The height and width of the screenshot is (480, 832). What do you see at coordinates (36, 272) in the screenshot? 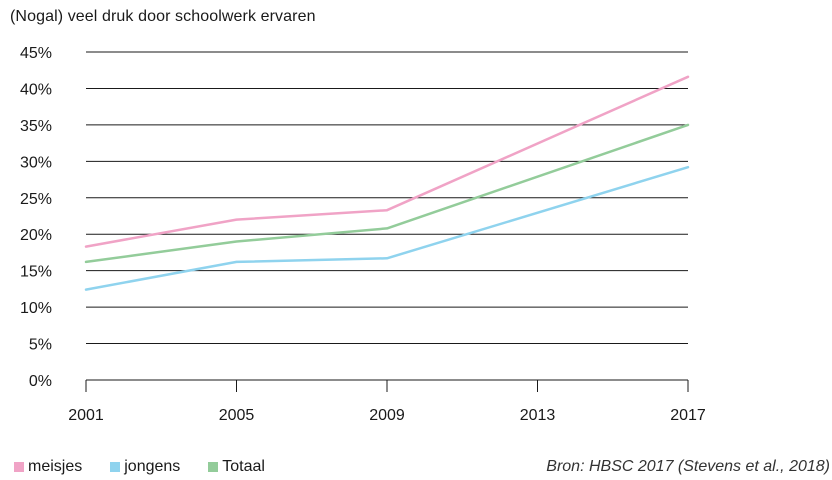
I see `y-tick-label: 15%` at bounding box center [36, 272].